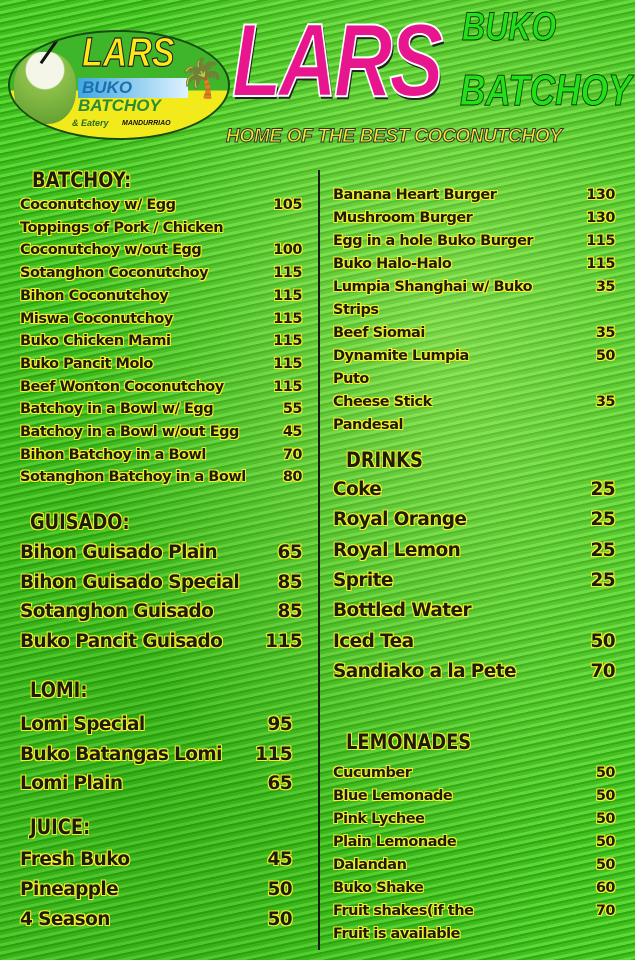 This screenshot has width=635, height=960. I want to click on item-name: Banana Heart Burger, so click(415, 195).